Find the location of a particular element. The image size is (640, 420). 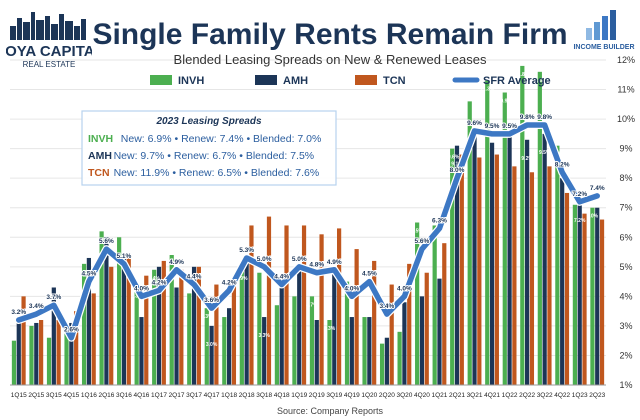

bar-label-amh: 9.5% is located at coordinates (545, 153).